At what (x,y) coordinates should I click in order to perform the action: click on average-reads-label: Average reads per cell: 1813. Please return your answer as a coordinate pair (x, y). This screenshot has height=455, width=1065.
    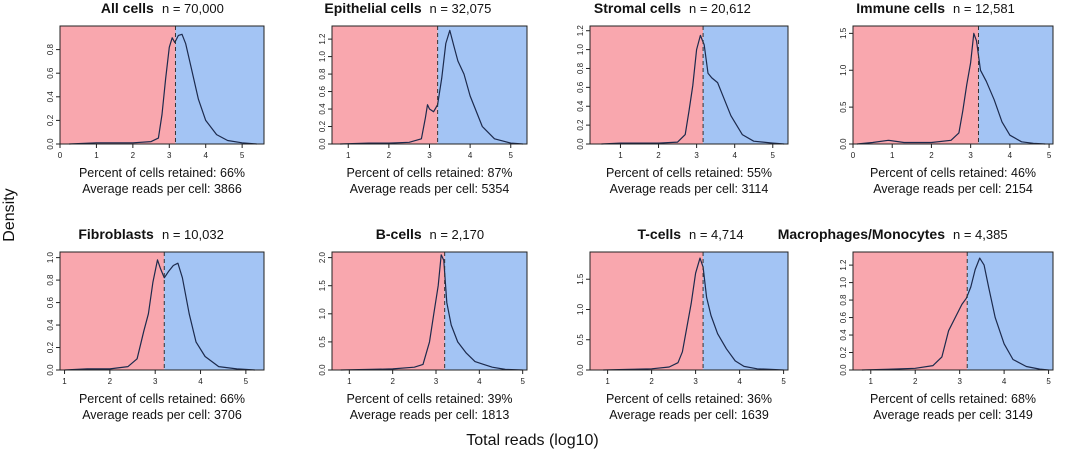
    Looking at the image, I should click on (430, 415).